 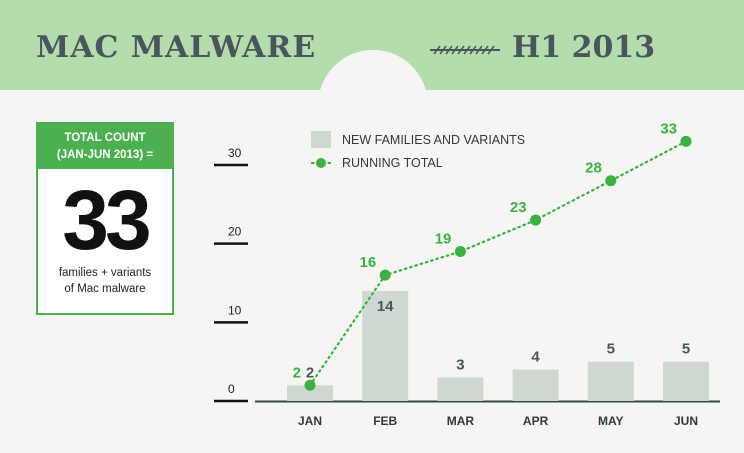 What do you see at coordinates (686, 421) in the screenshot?
I see `x-tick-label: JUN` at bounding box center [686, 421].